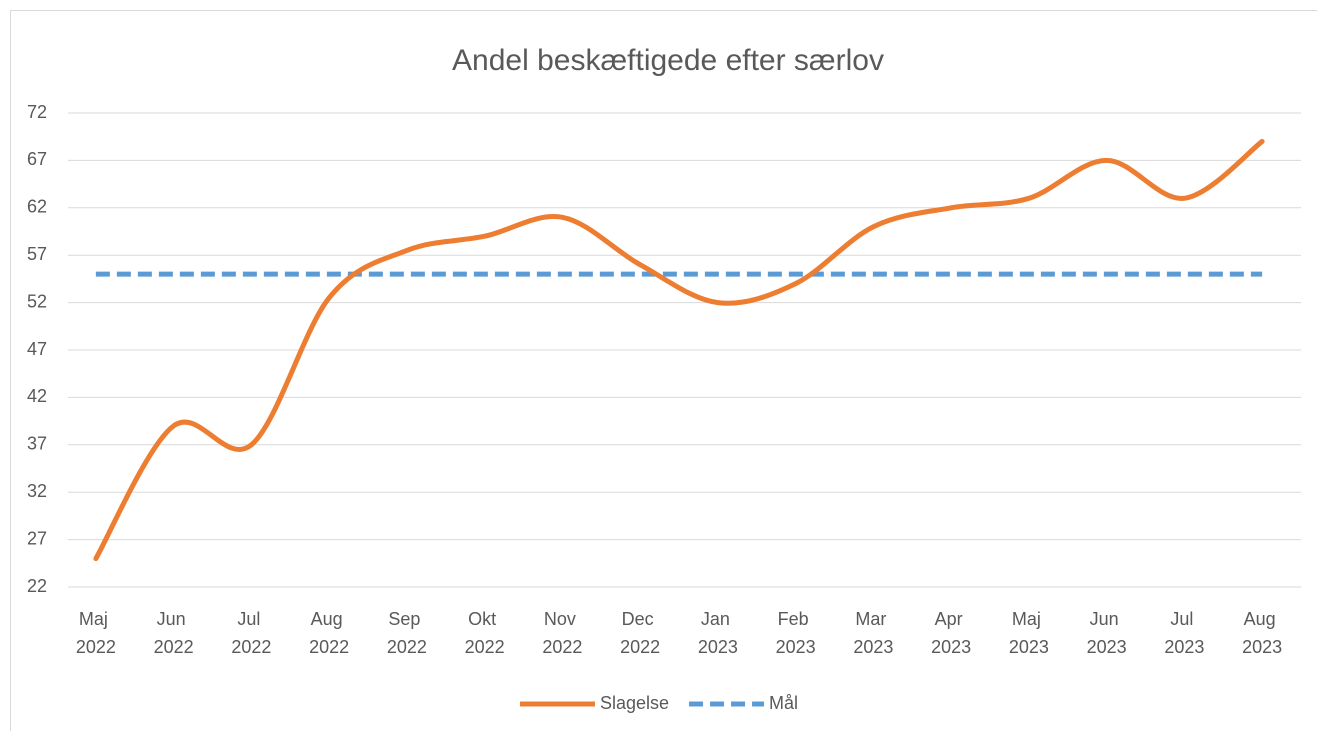  What do you see at coordinates (96, 633) in the screenshot?
I see `x-tick-label: Maj 2022` at bounding box center [96, 633].